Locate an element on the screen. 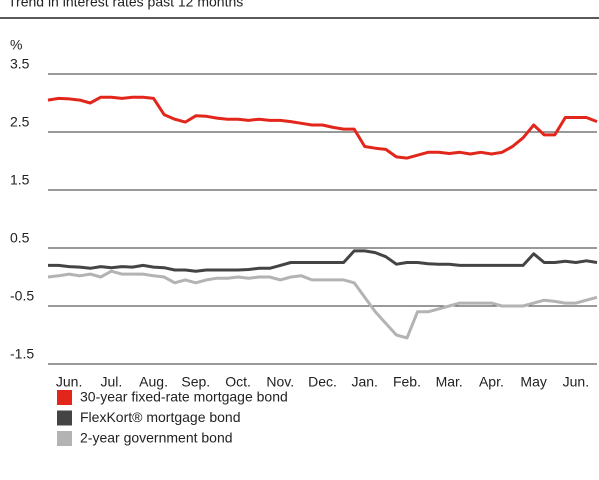  x-tick-label: Jul. is located at coordinates (111, 382).